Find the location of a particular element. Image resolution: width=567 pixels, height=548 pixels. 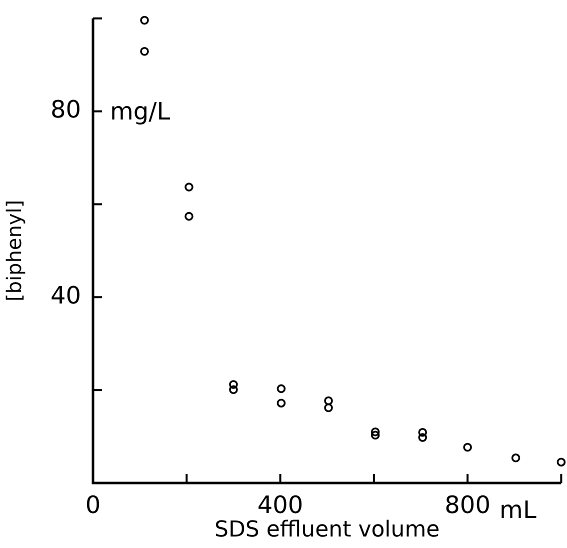

annotation: mg/L is located at coordinates (140, 112).